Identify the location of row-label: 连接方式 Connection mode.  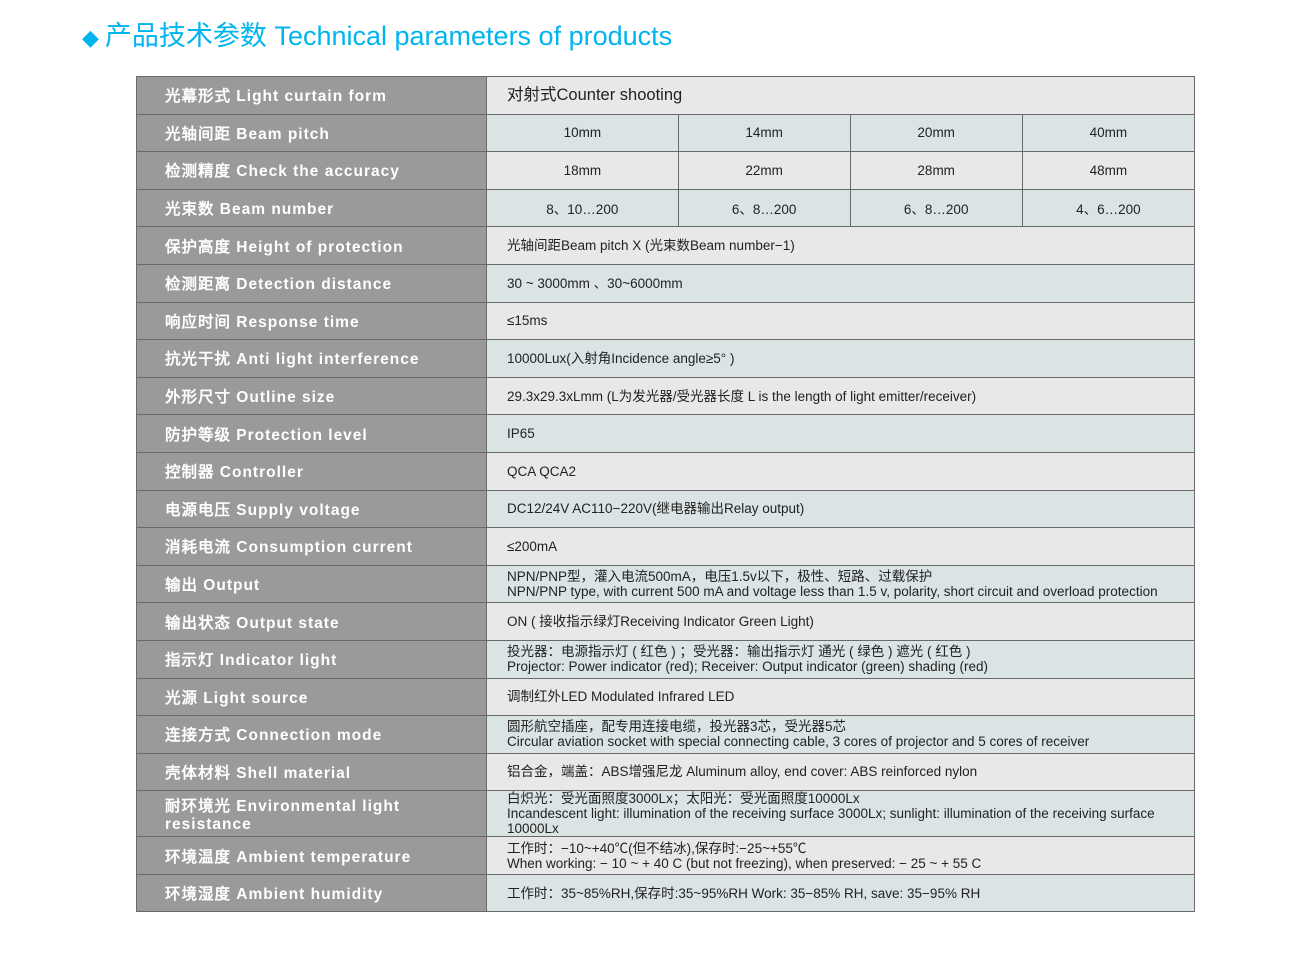
(311, 734).